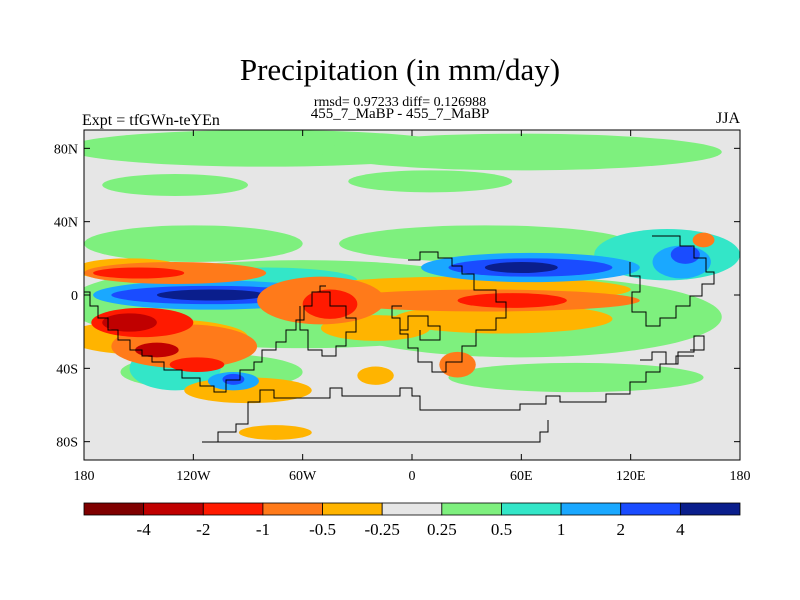 The width and height of the screenshot is (800, 600). I want to click on colorbar: -4 -2 -1 -0.5 -0.25 0.25 0.5 1 2 4, so click(412, 520).